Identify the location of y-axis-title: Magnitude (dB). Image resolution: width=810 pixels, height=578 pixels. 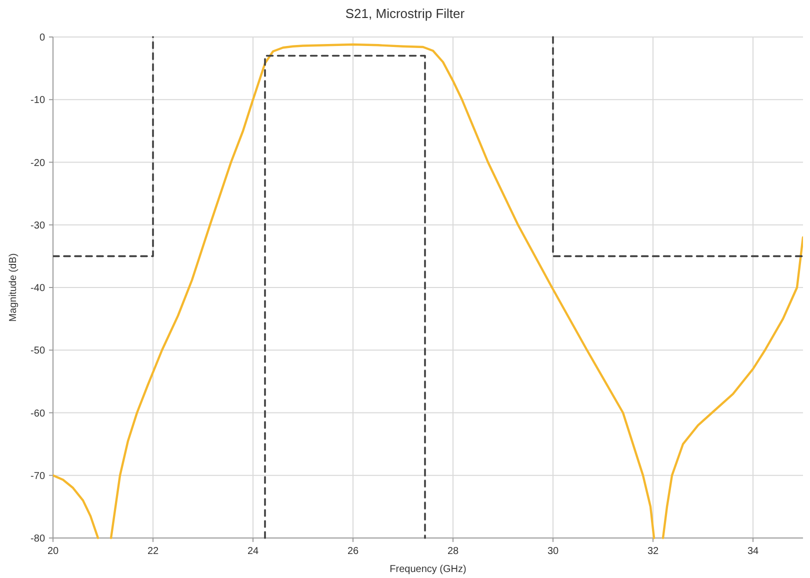
(13, 287).